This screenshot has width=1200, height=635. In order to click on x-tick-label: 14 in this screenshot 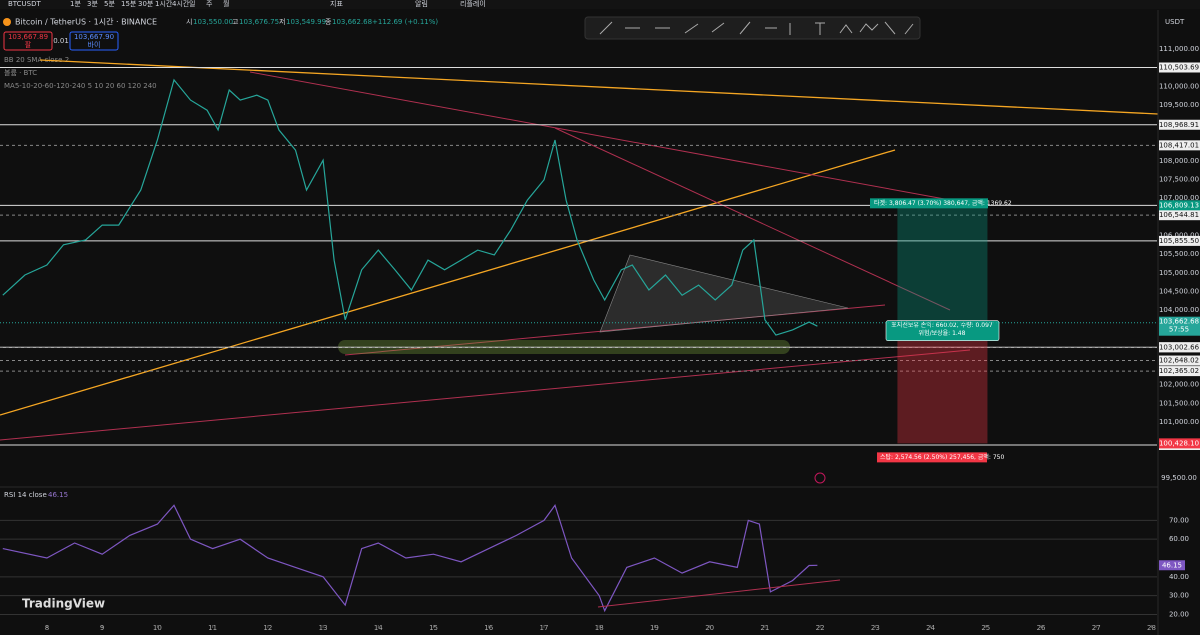, I will do `click(378, 628)`.